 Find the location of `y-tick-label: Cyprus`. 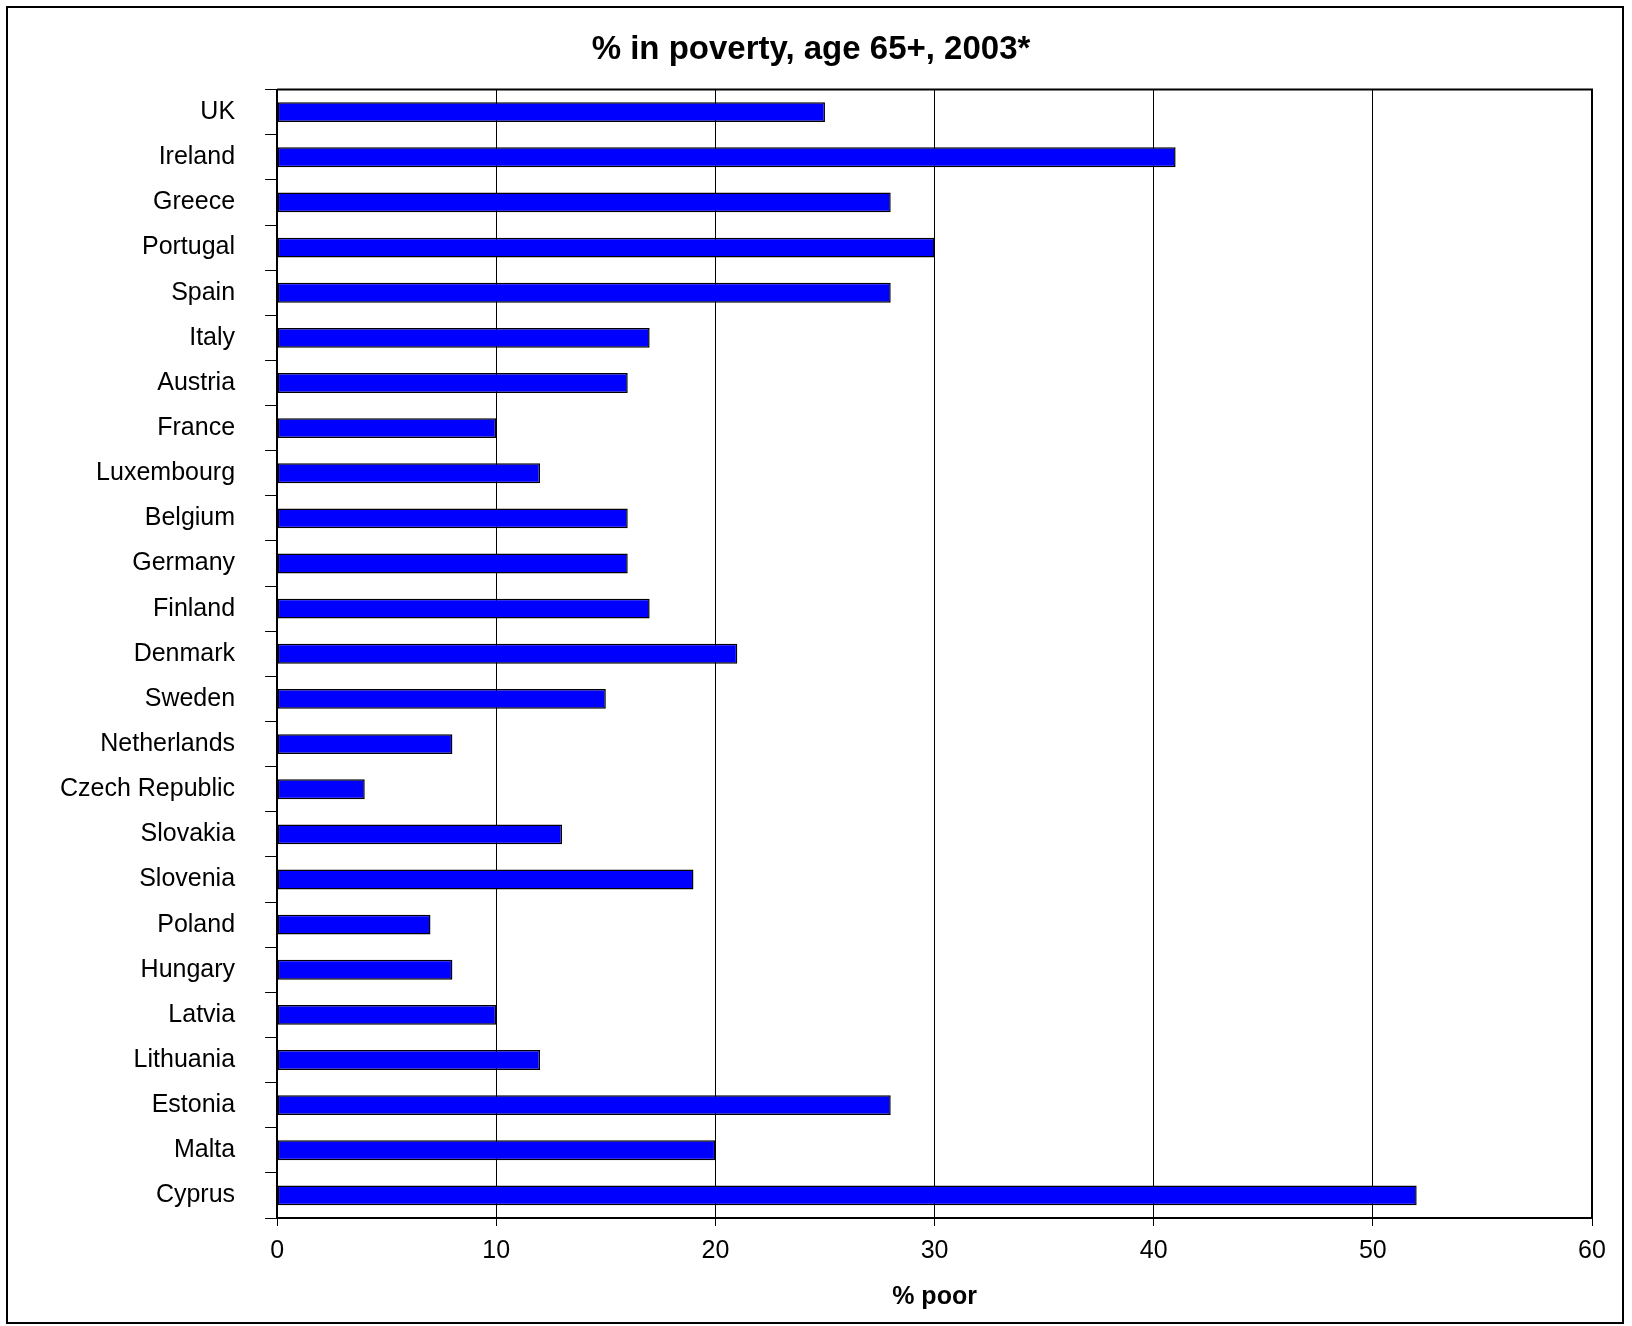

y-tick-label: Cyprus is located at coordinates (195, 1193).